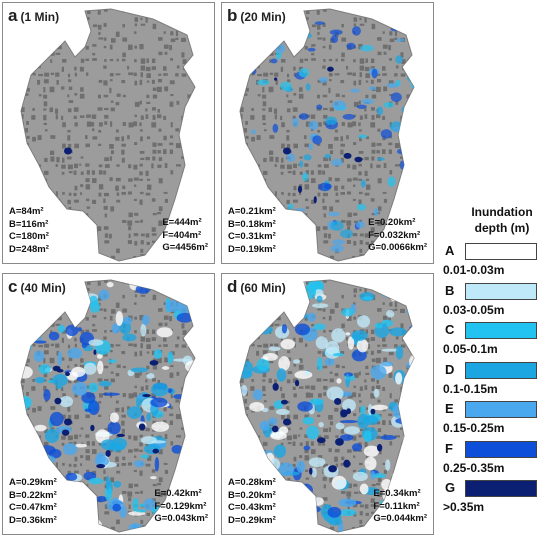 The width and height of the screenshot is (550, 540). What do you see at coordinates (33, 495) in the screenshot?
I see `area-stat: B=0.22km²` at bounding box center [33, 495].